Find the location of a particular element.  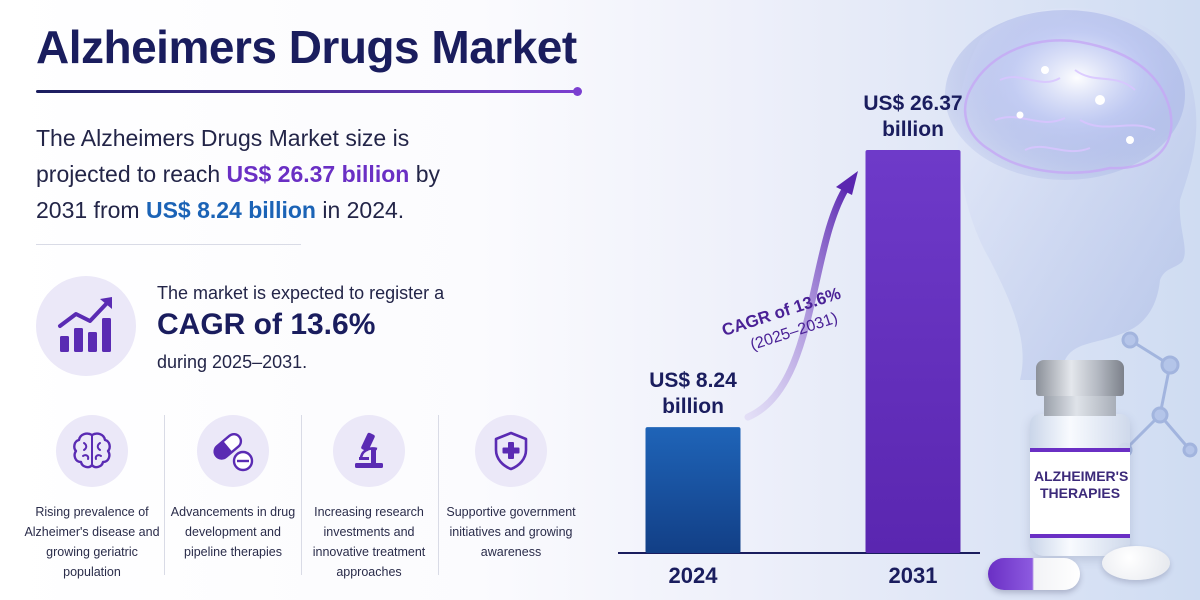

growth-chart-icon-circle is located at coordinates (86, 326).